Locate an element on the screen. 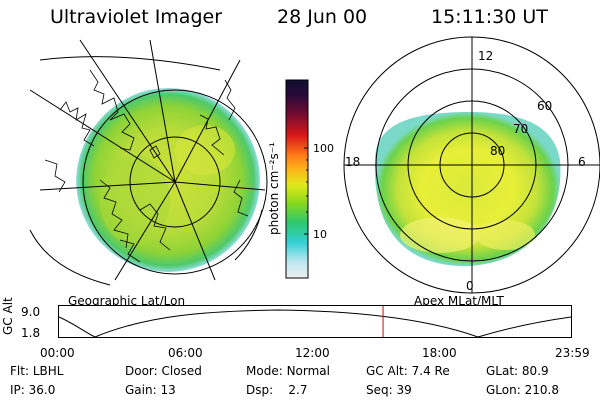  colorbar-tick-10: 10 is located at coordinates (320, 234).